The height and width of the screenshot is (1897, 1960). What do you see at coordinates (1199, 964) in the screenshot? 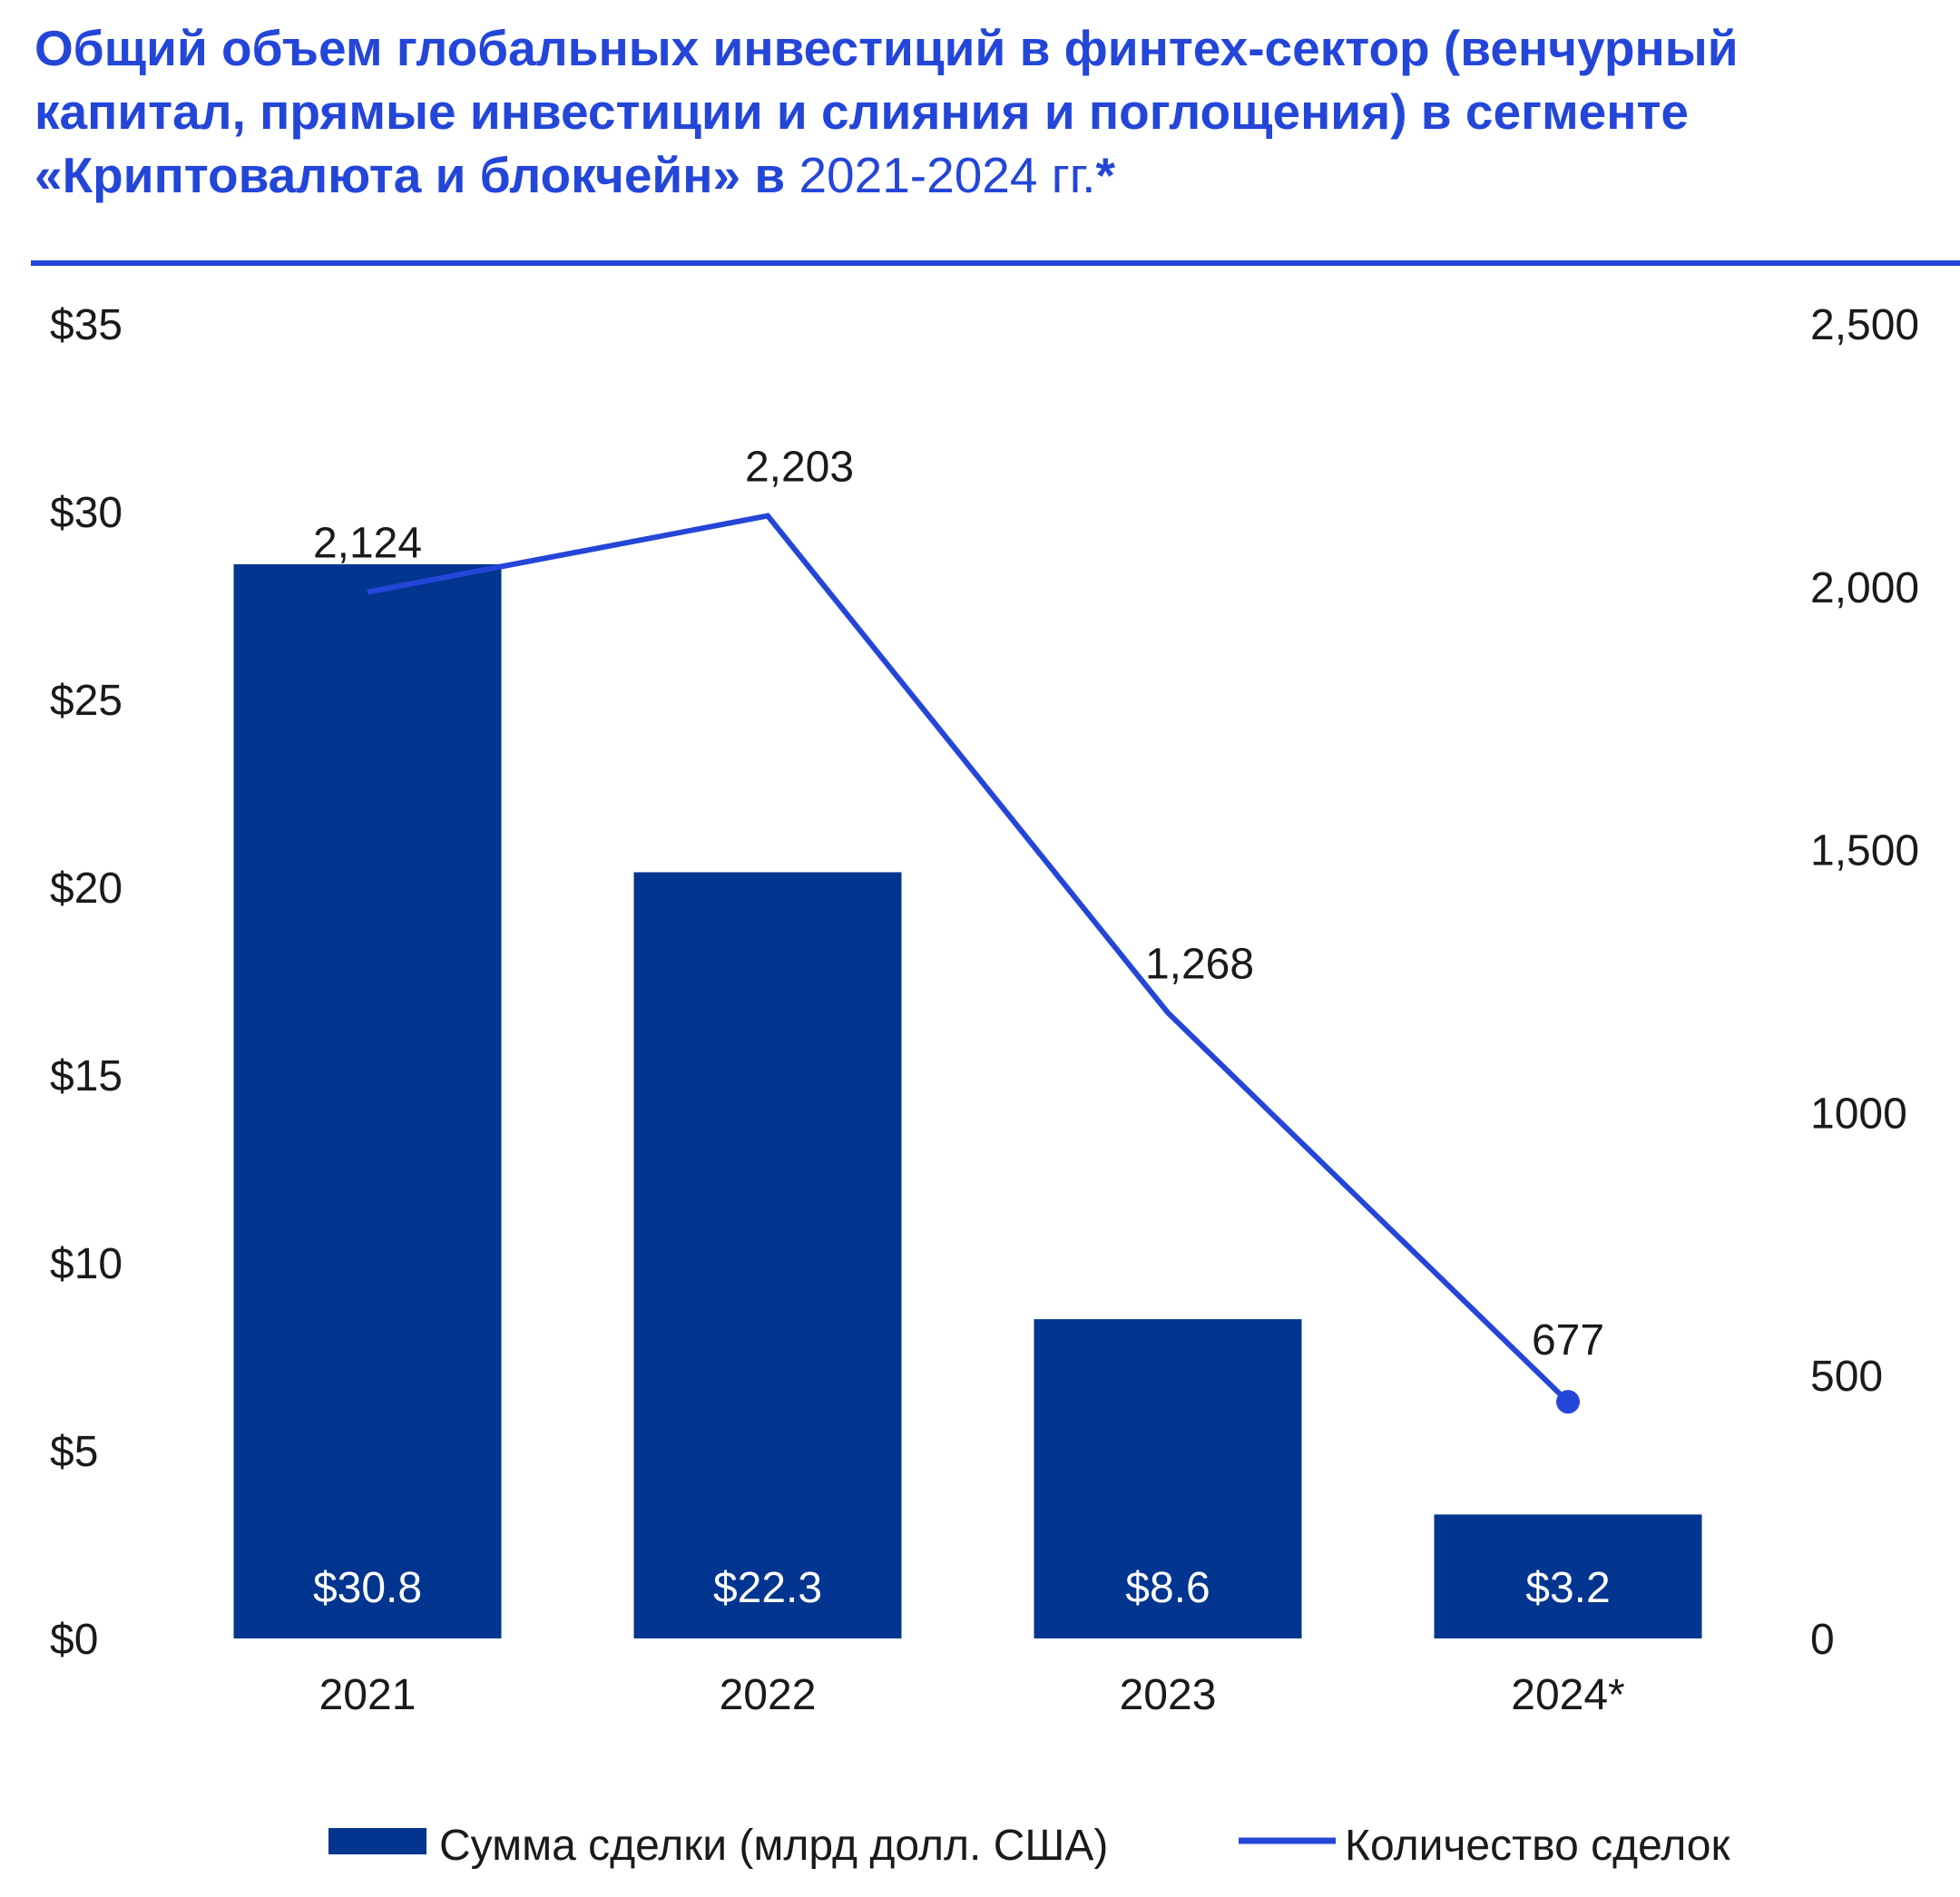
I see `line-value-label: 1,268` at bounding box center [1199, 964].